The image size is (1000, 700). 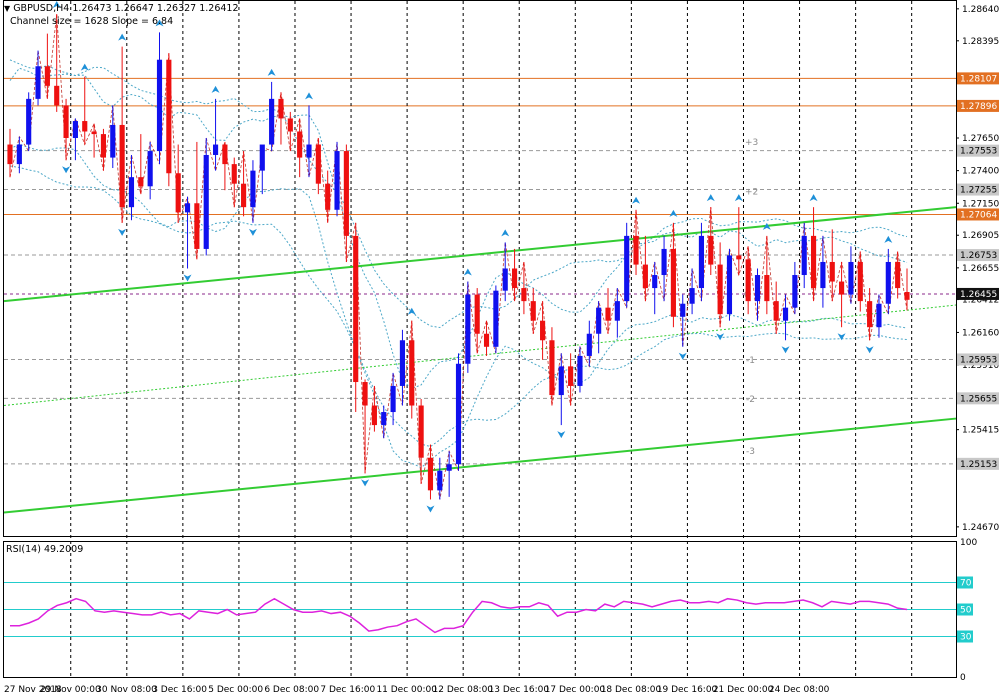 What do you see at coordinates (92, 21) in the screenshot?
I see `channel-info: Channel size = 1628 Slope = 6.84` at bounding box center [92, 21].